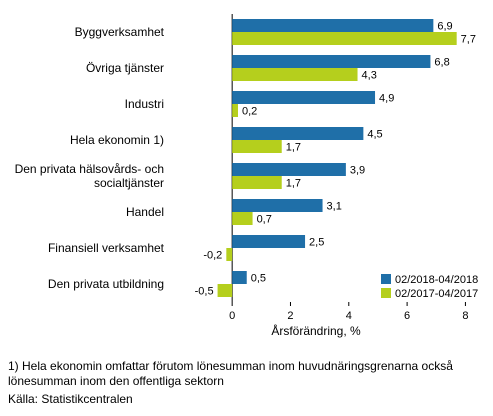 The height and width of the screenshot is (416, 493). I want to click on category-label-line: Den privata hälsovårds- och, so click(89, 169).